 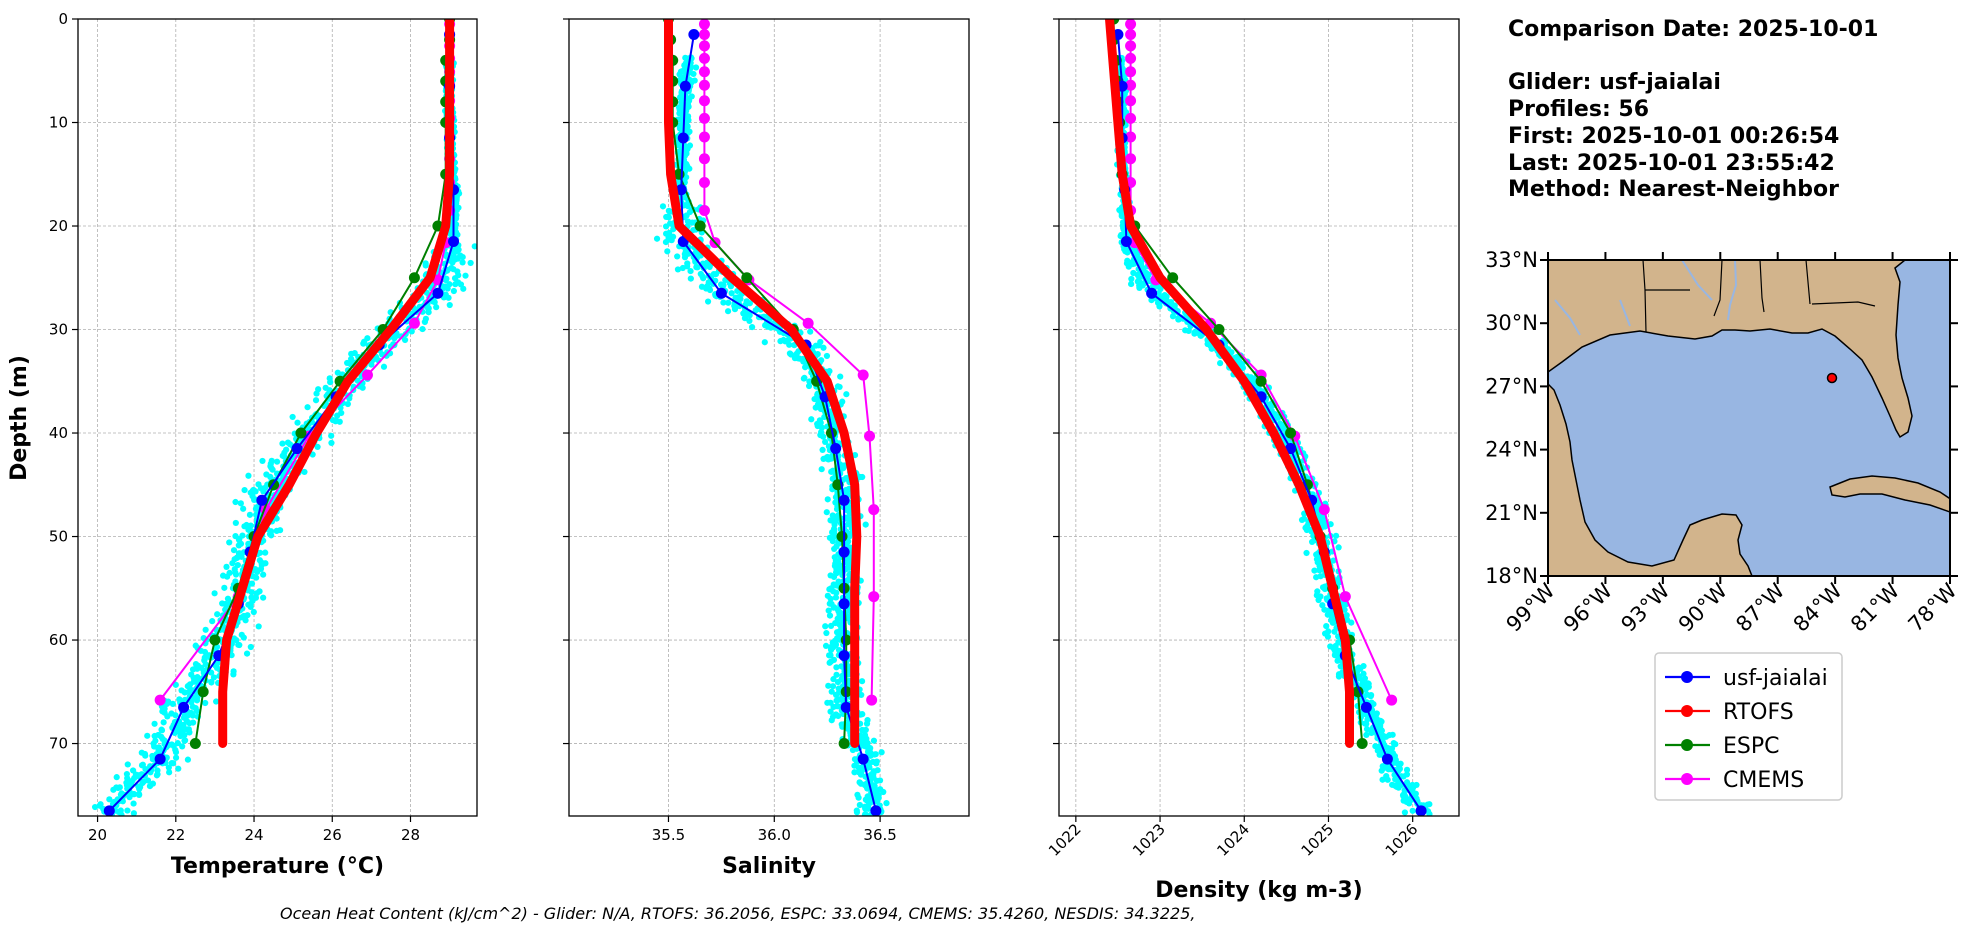 What do you see at coordinates (58, 640) in the screenshot?
I see `y-tick-label: 60` at bounding box center [58, 640].